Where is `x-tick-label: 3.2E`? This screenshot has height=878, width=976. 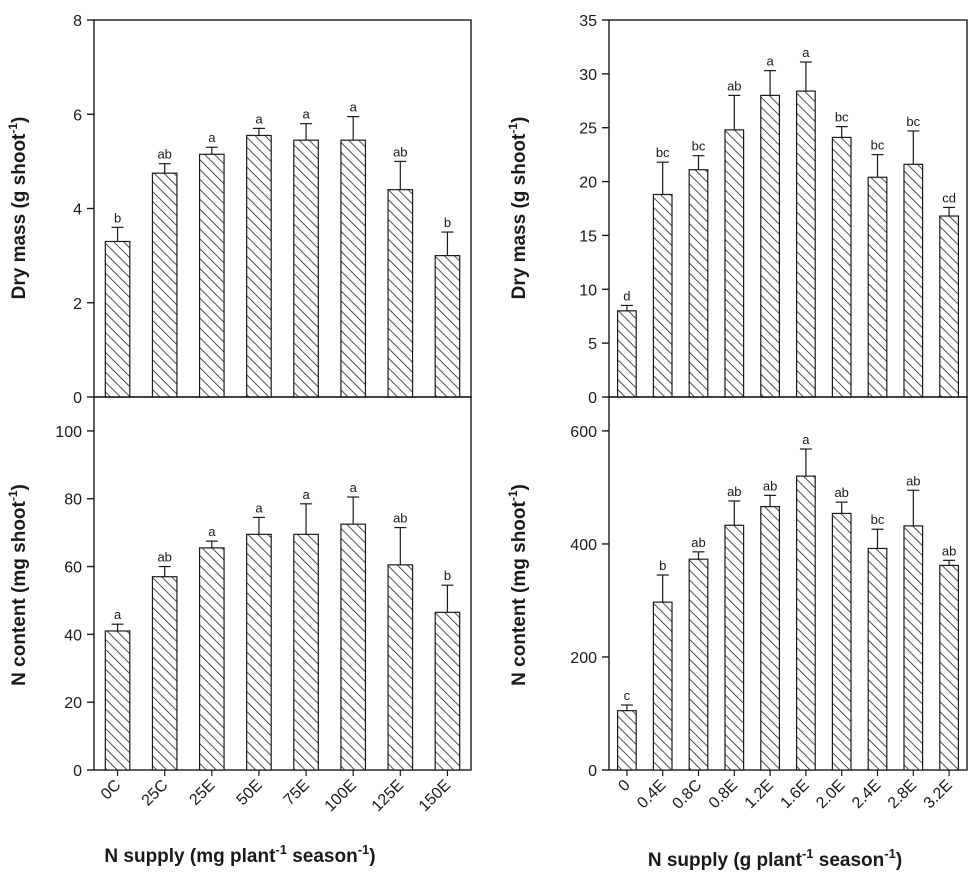 x-tick-label: 3.2E is located at coordinates (938, 794).